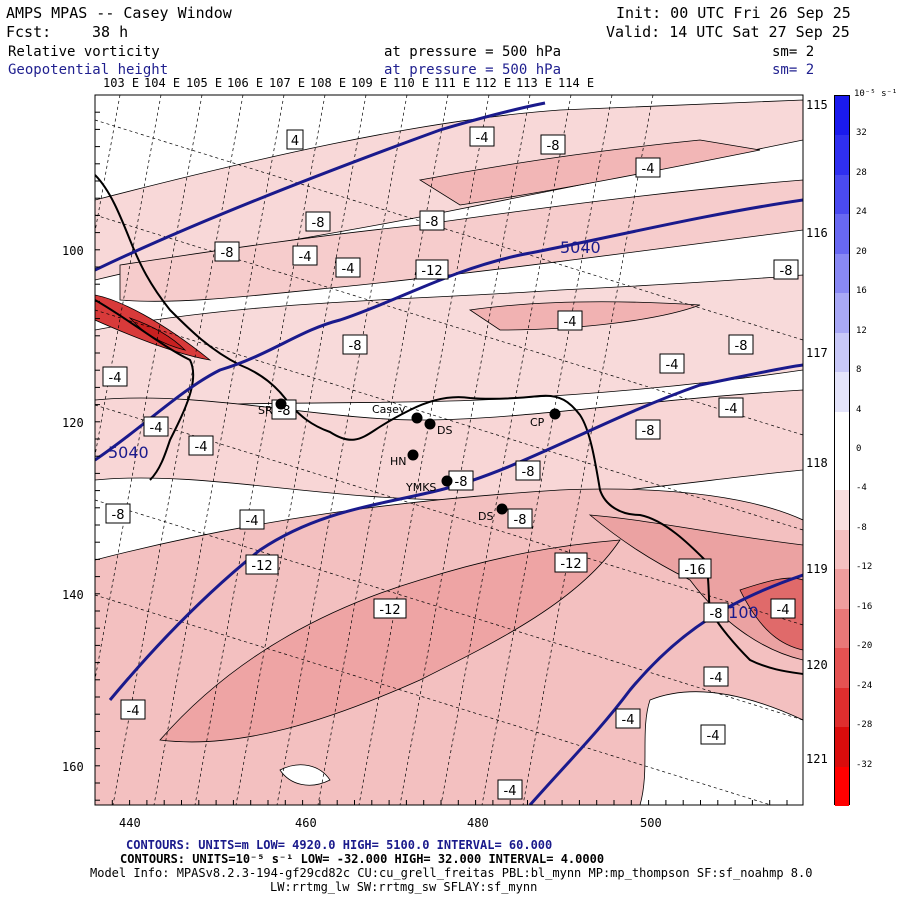 This screenshot has height=900, width=900. What do you see at coordinates (824, 105) in the screenshot?
I see `right-longitude-label: 115 E` at bounding box center [824, 105].